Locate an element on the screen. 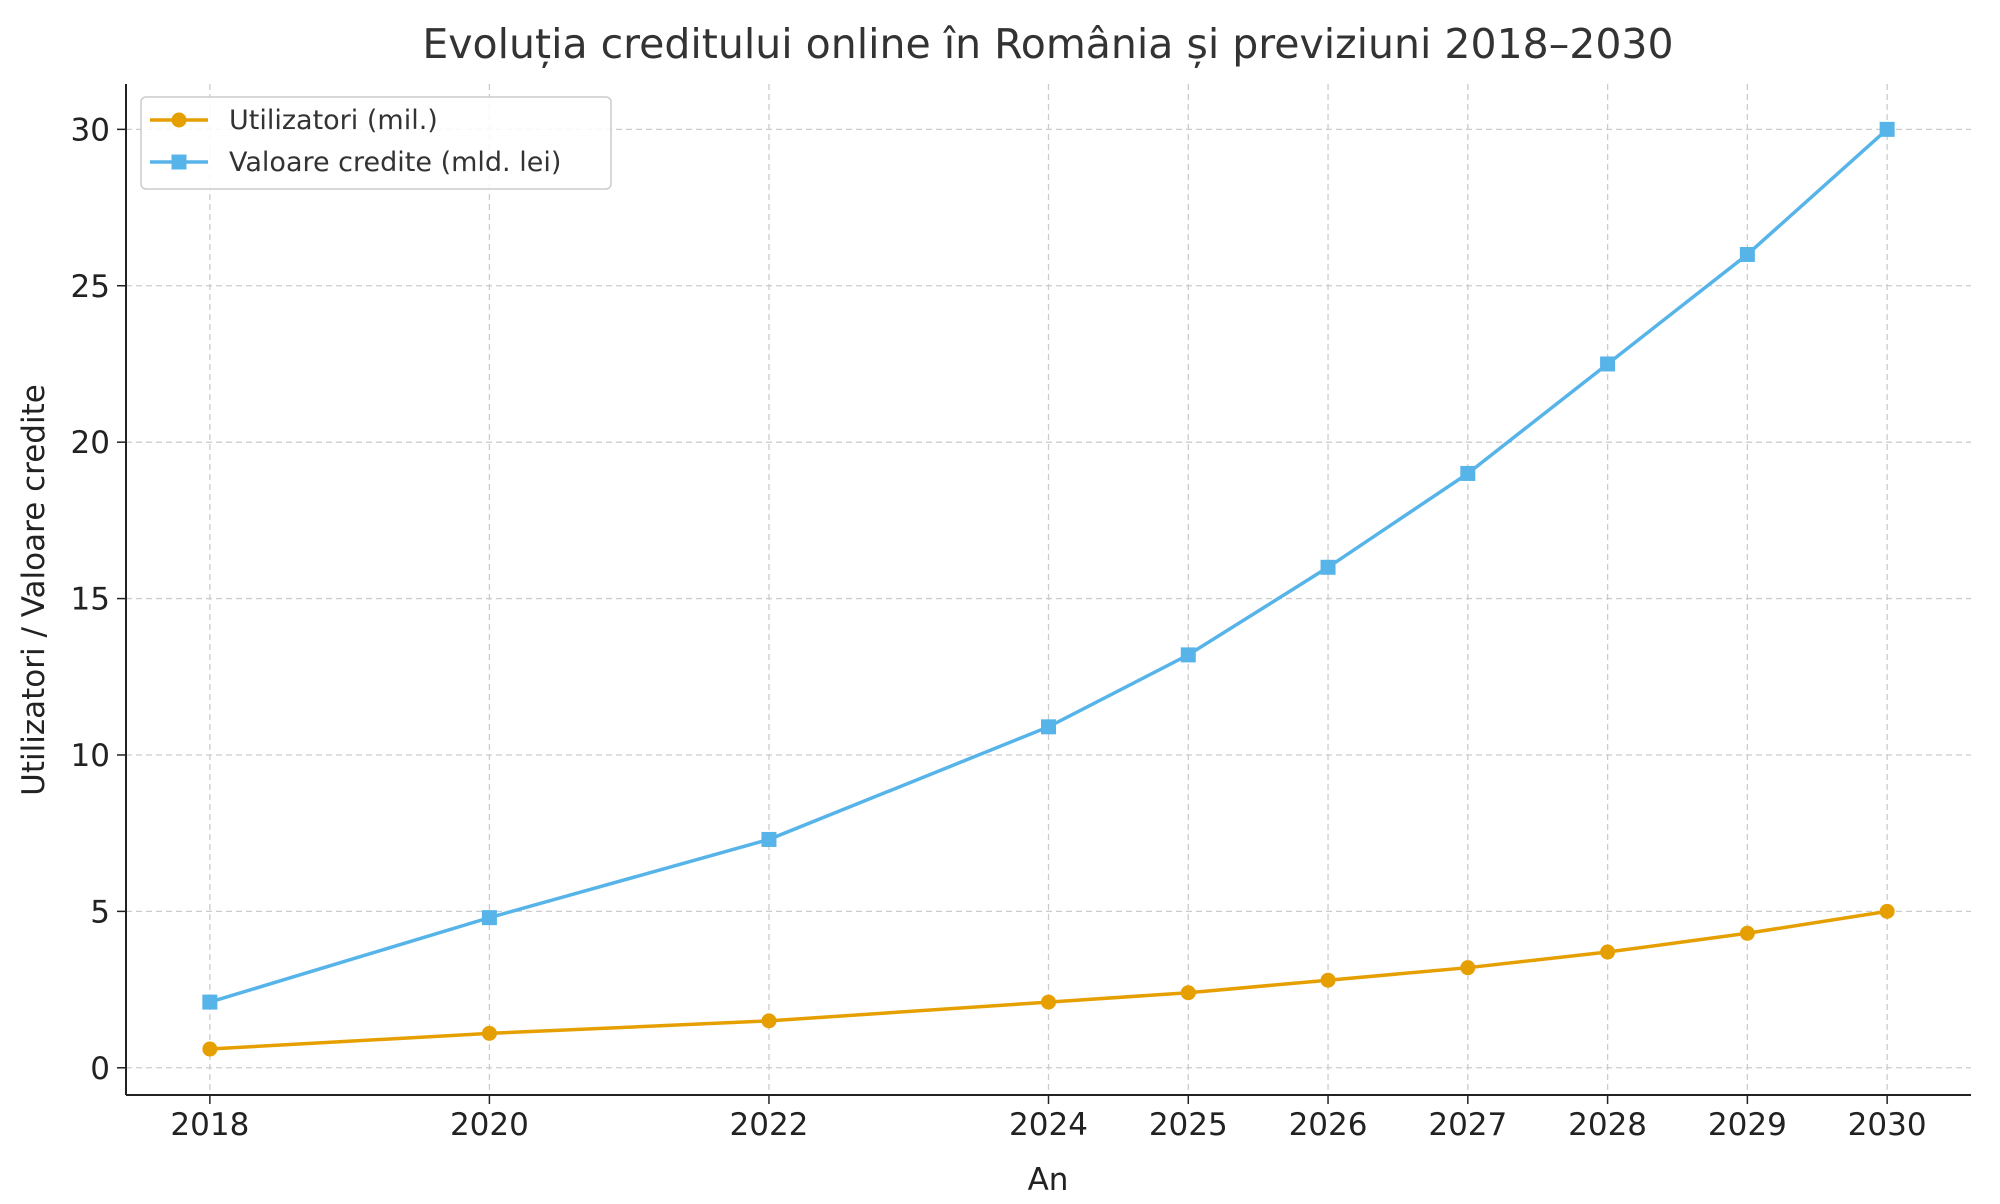  x-tick-label: 2030 is located at coordinates (1887, 1125).